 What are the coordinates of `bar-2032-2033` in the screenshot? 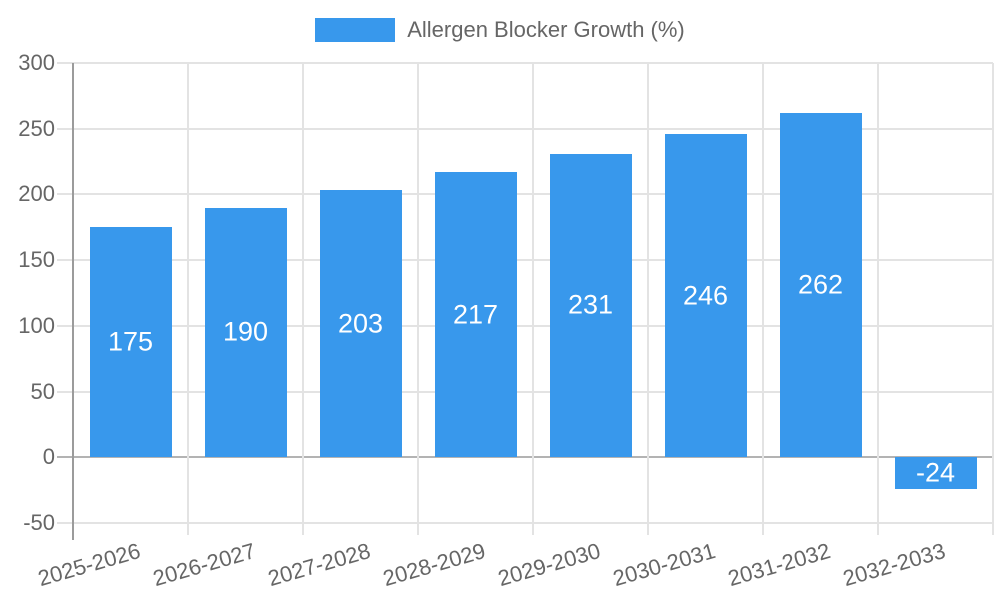 It's located at (935, 473).